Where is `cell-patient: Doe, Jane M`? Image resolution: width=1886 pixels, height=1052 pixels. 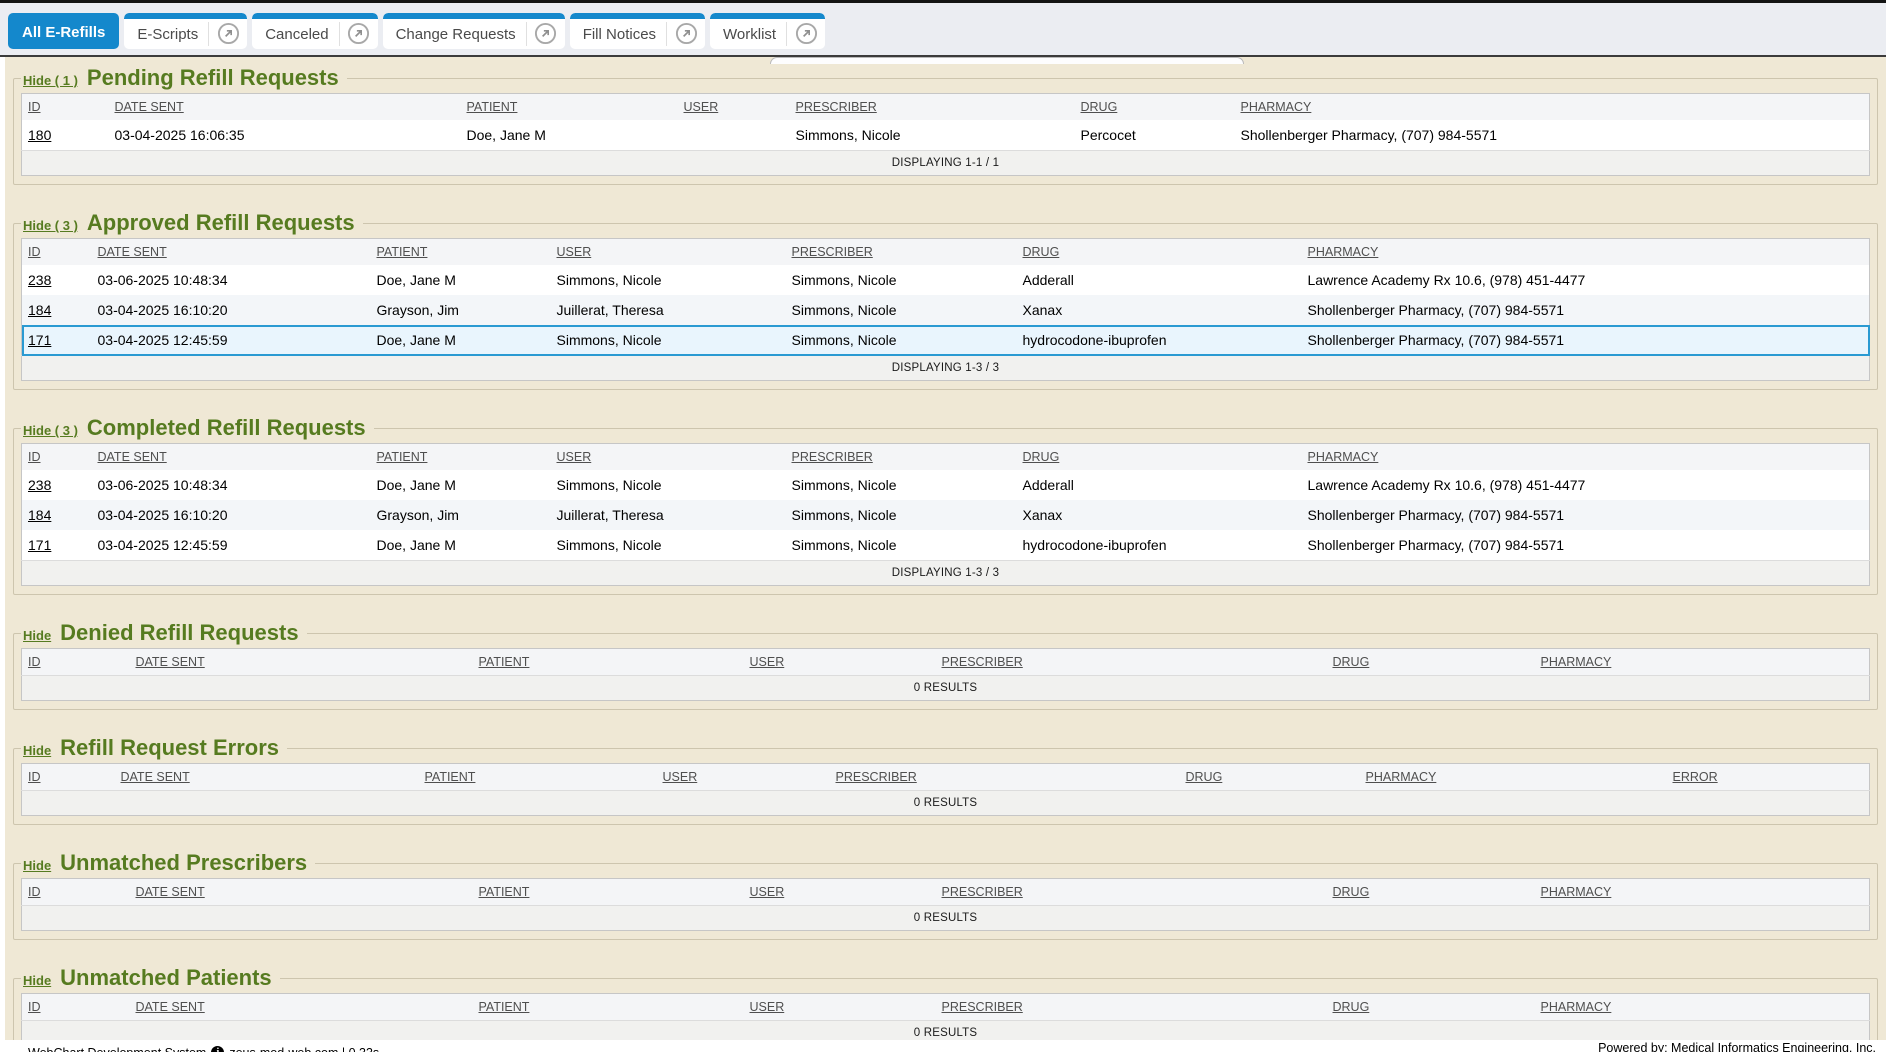 cell-patient: Doe, Jane M is located at coordinates (416, 485).